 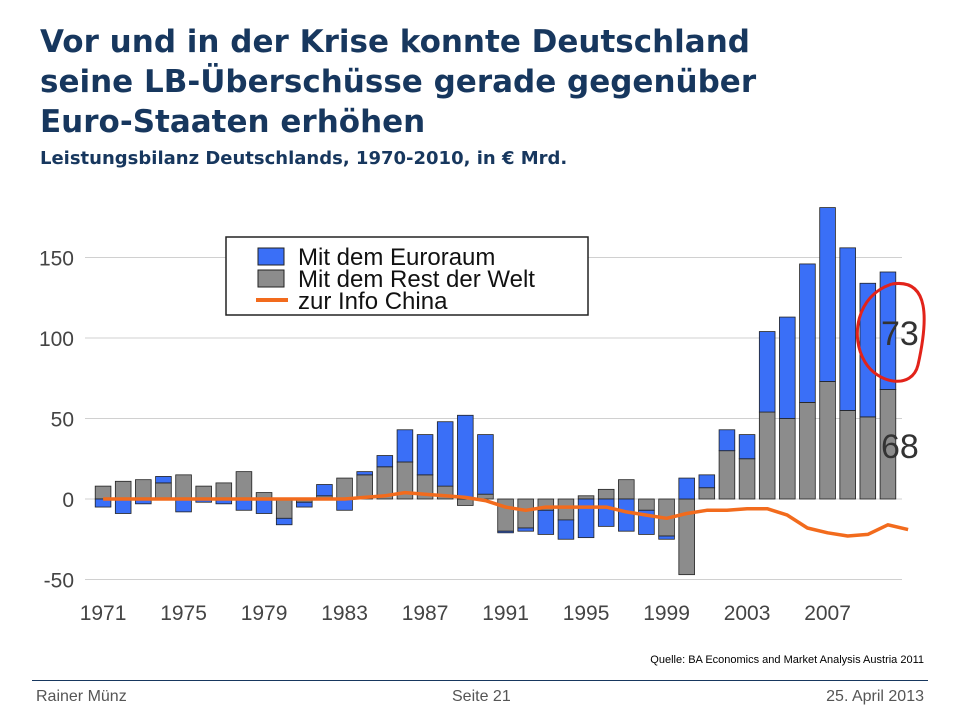 I want to click on y-tick-label: -50, so click(x=59, y=581).